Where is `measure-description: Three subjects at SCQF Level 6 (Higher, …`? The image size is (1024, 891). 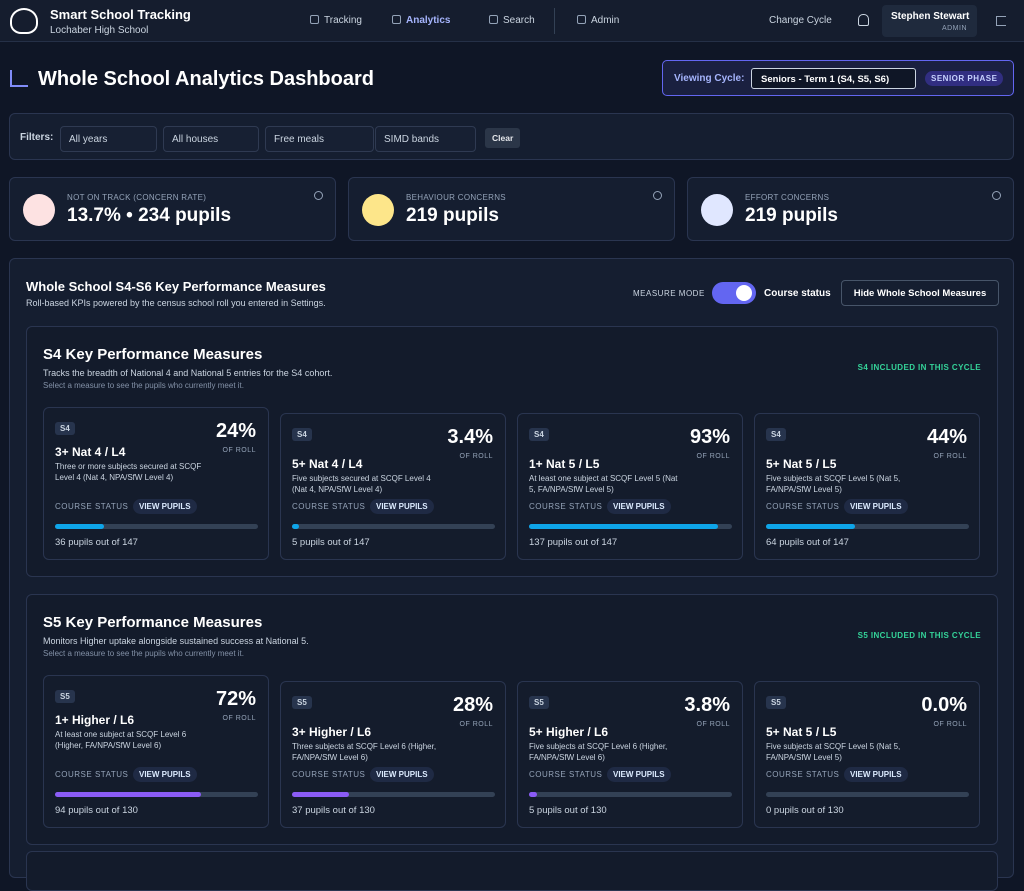 measure-description: Three subjects at SCQF Level 6 (Higher, … is located at coordinates (364, 752).